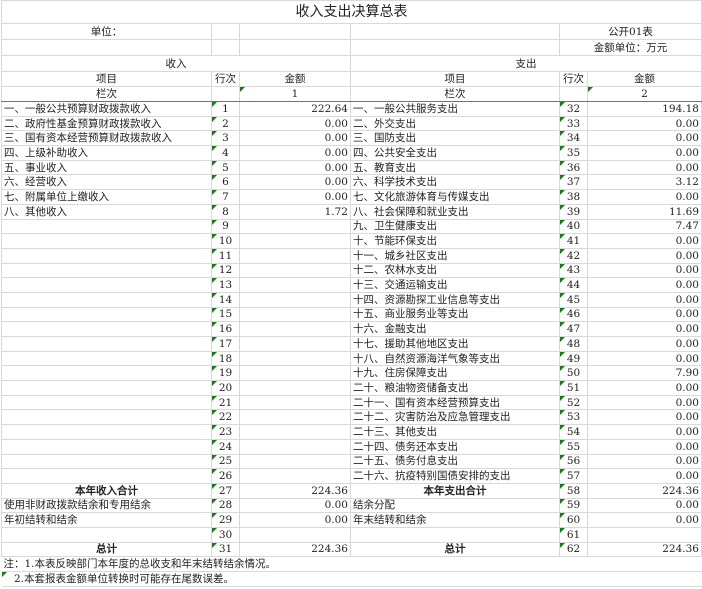 The image size is (702, 589). Describe the element at coordinates (573, 417) in the screenshot. I see `expense-line-cell: 53` at that location.